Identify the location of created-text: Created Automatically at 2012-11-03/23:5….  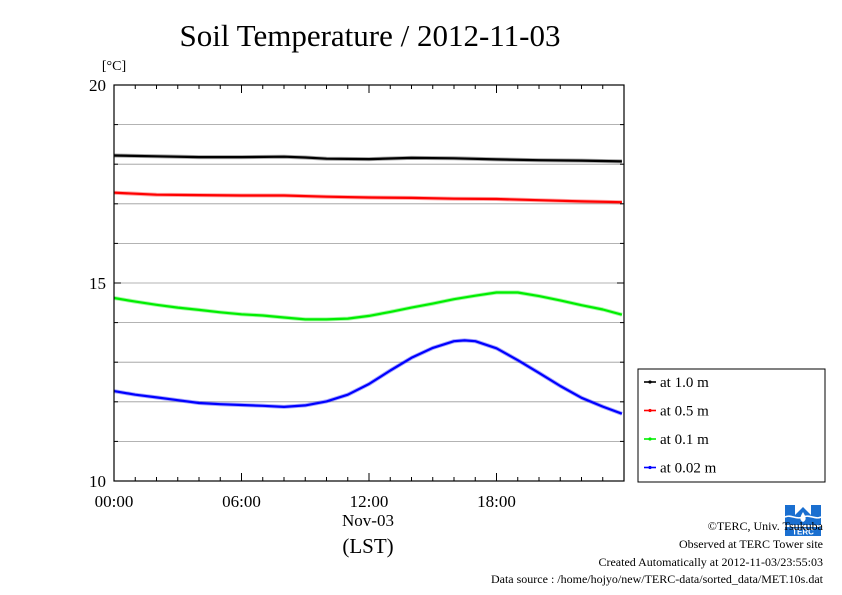
(710, 562).